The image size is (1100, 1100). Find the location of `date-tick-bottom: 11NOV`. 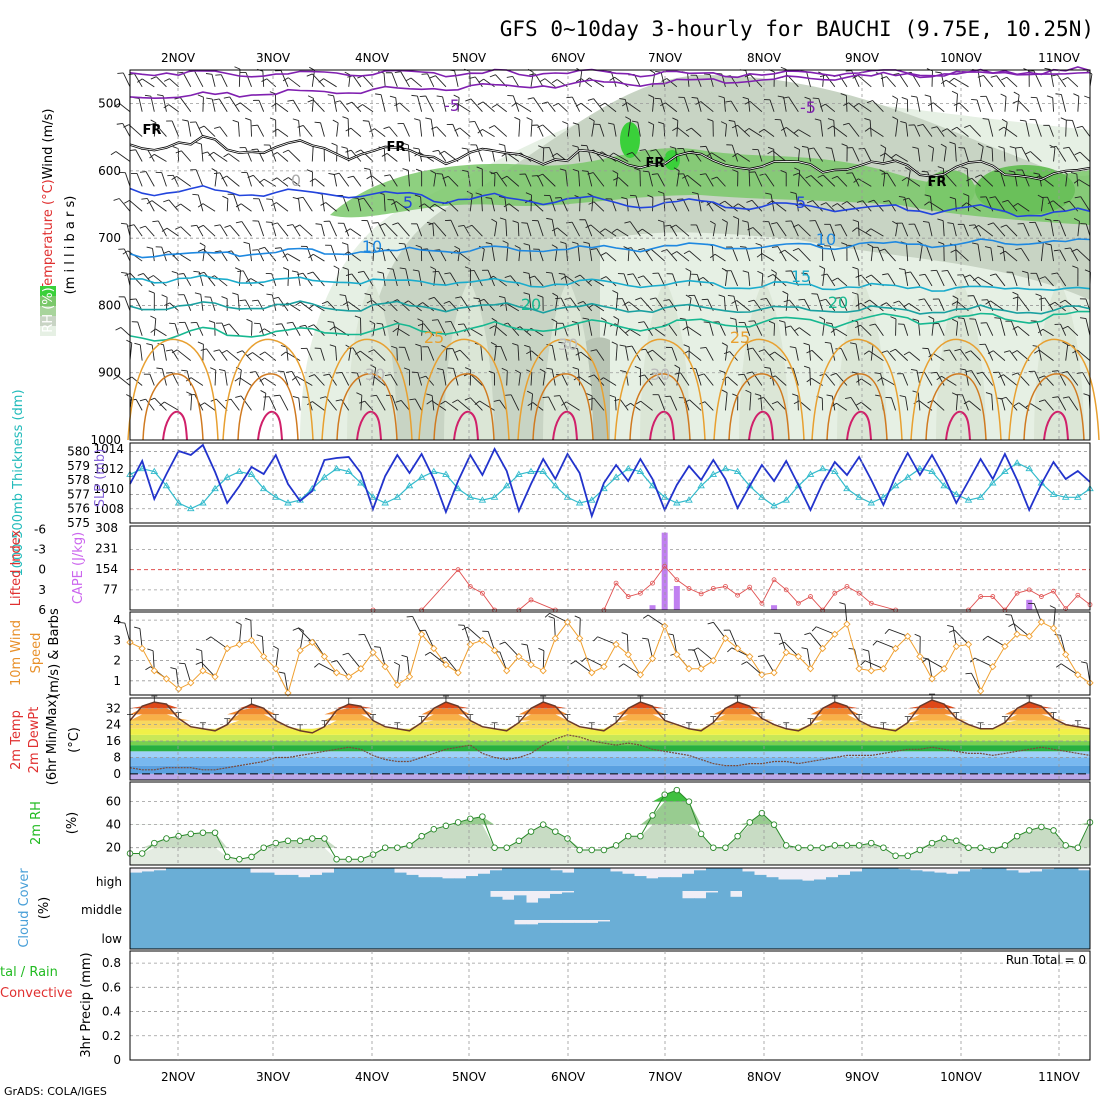

date-tick-bottom: 11NOV is located at coordinates (1059, 1077).